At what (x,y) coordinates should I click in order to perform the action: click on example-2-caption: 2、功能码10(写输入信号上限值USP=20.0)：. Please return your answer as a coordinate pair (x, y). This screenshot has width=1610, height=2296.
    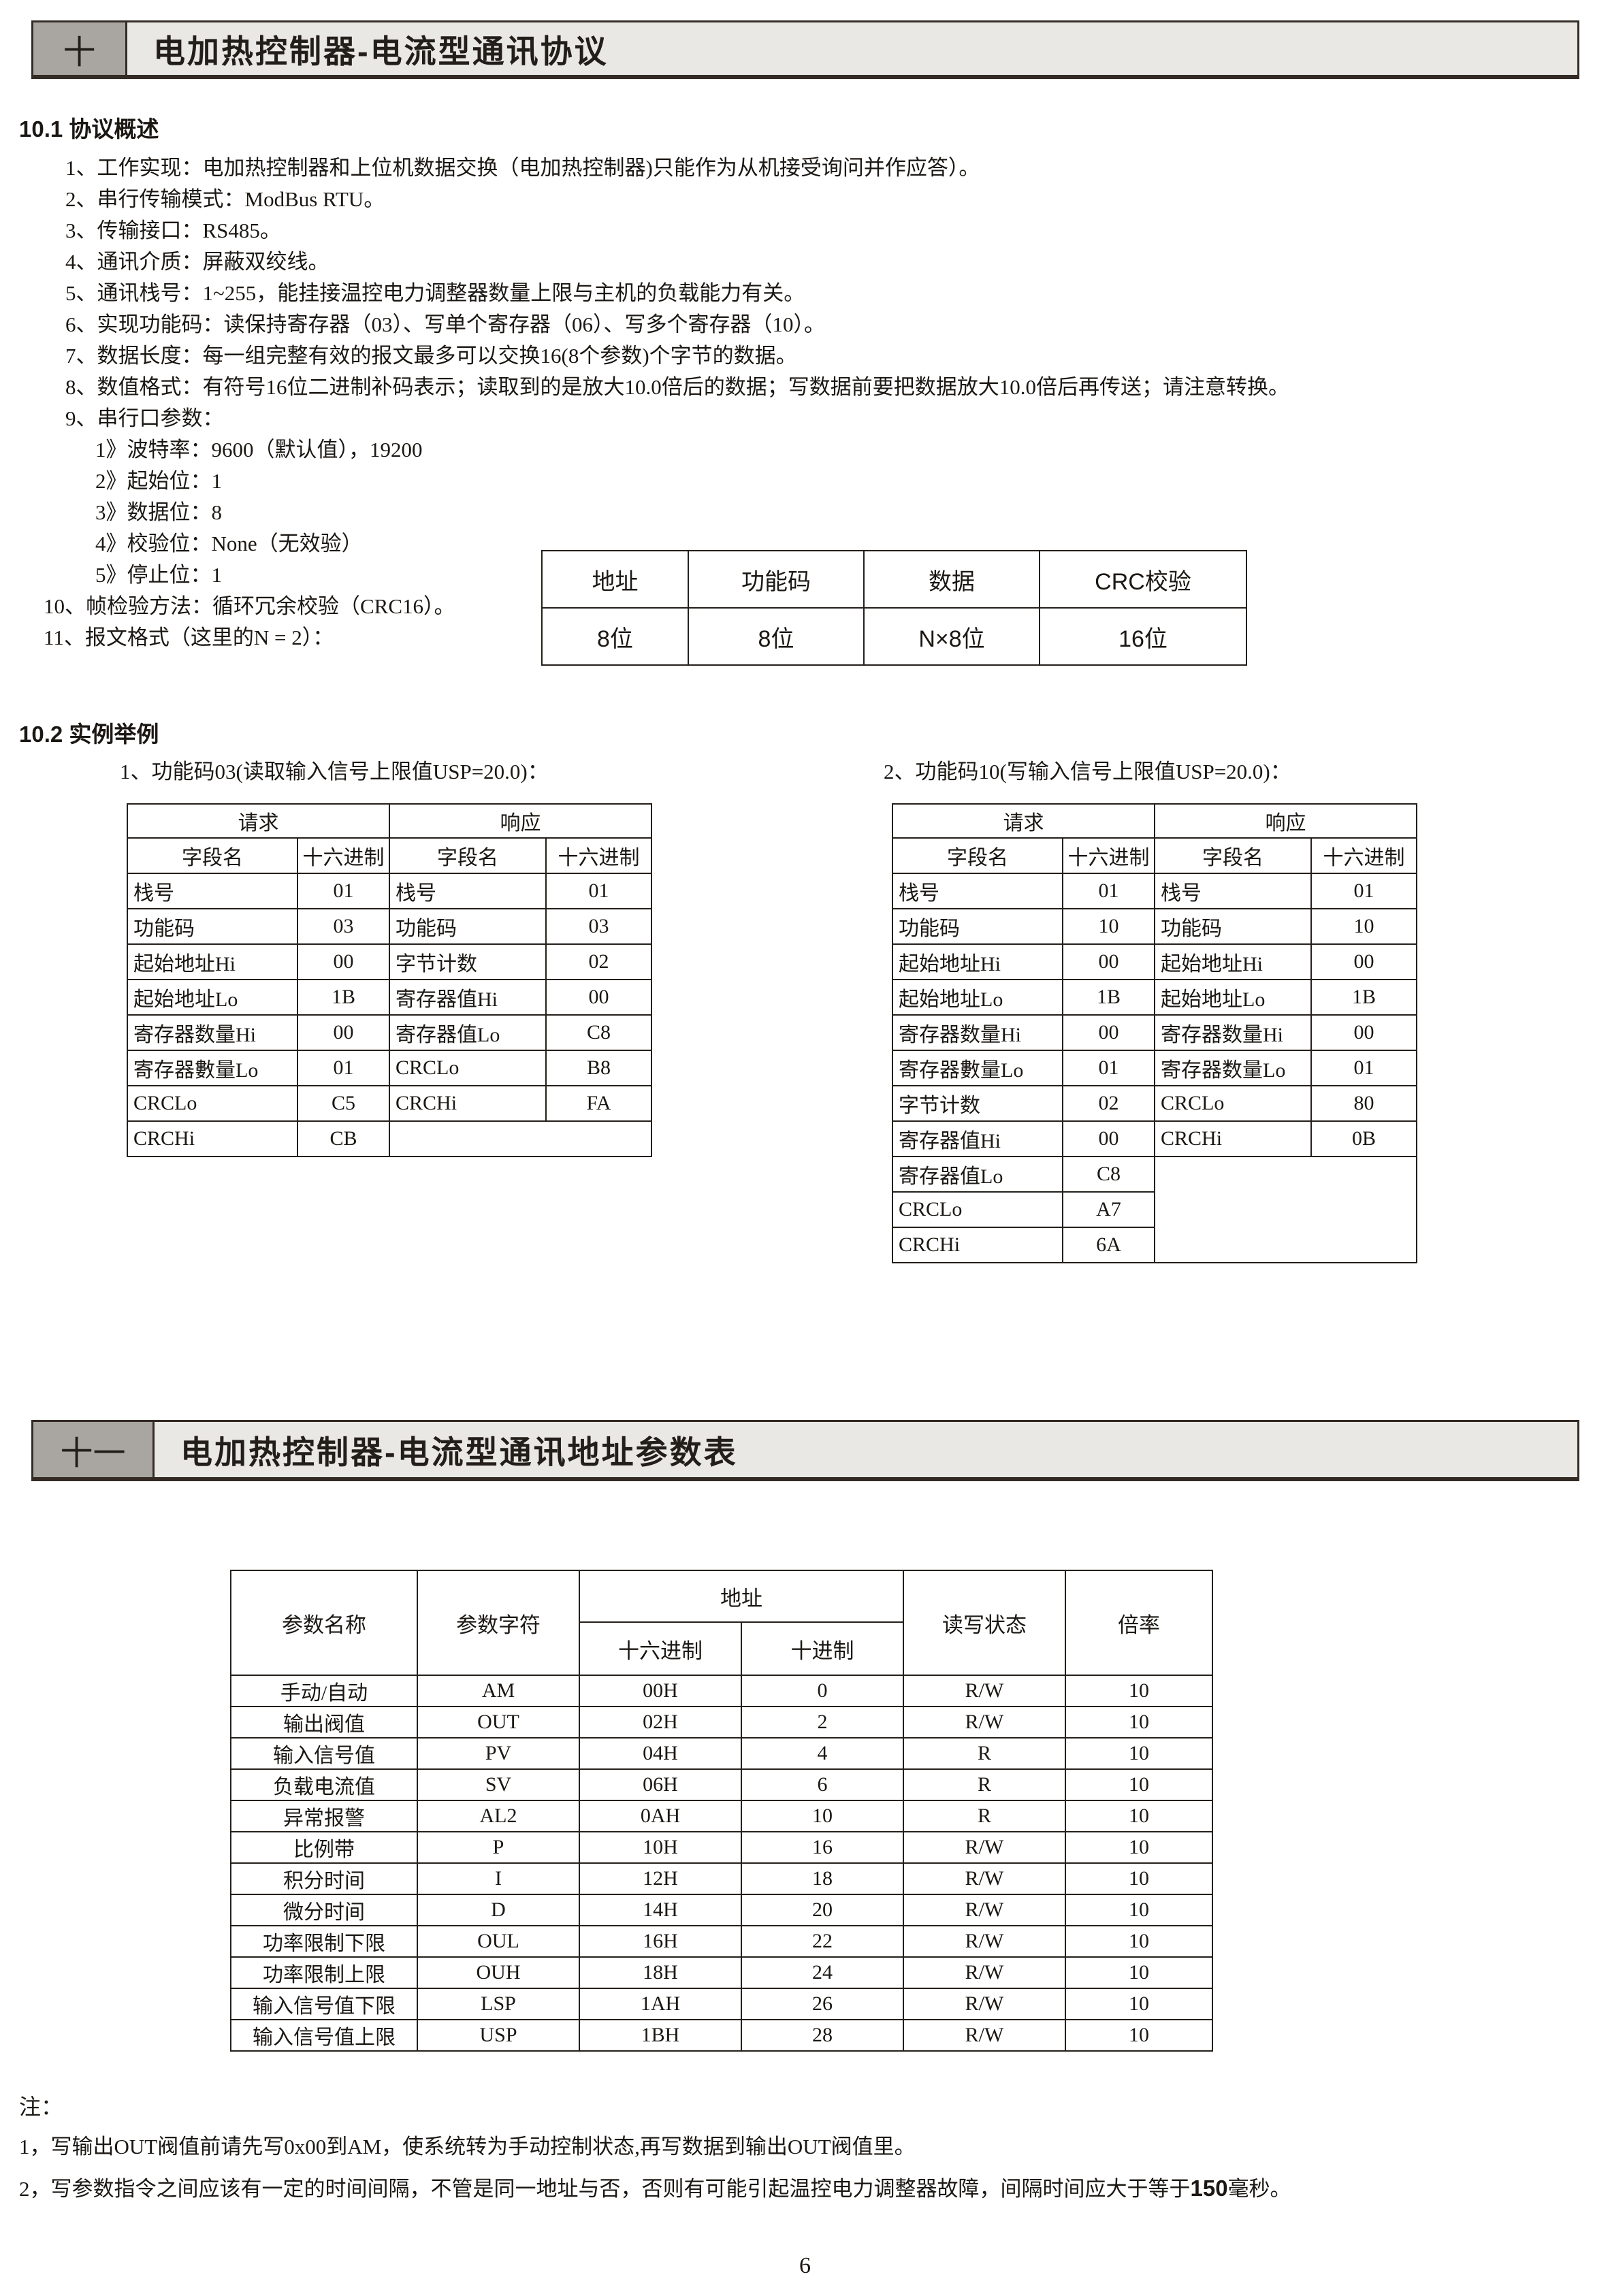
    Looking at the image, I should click on (1087, 771).